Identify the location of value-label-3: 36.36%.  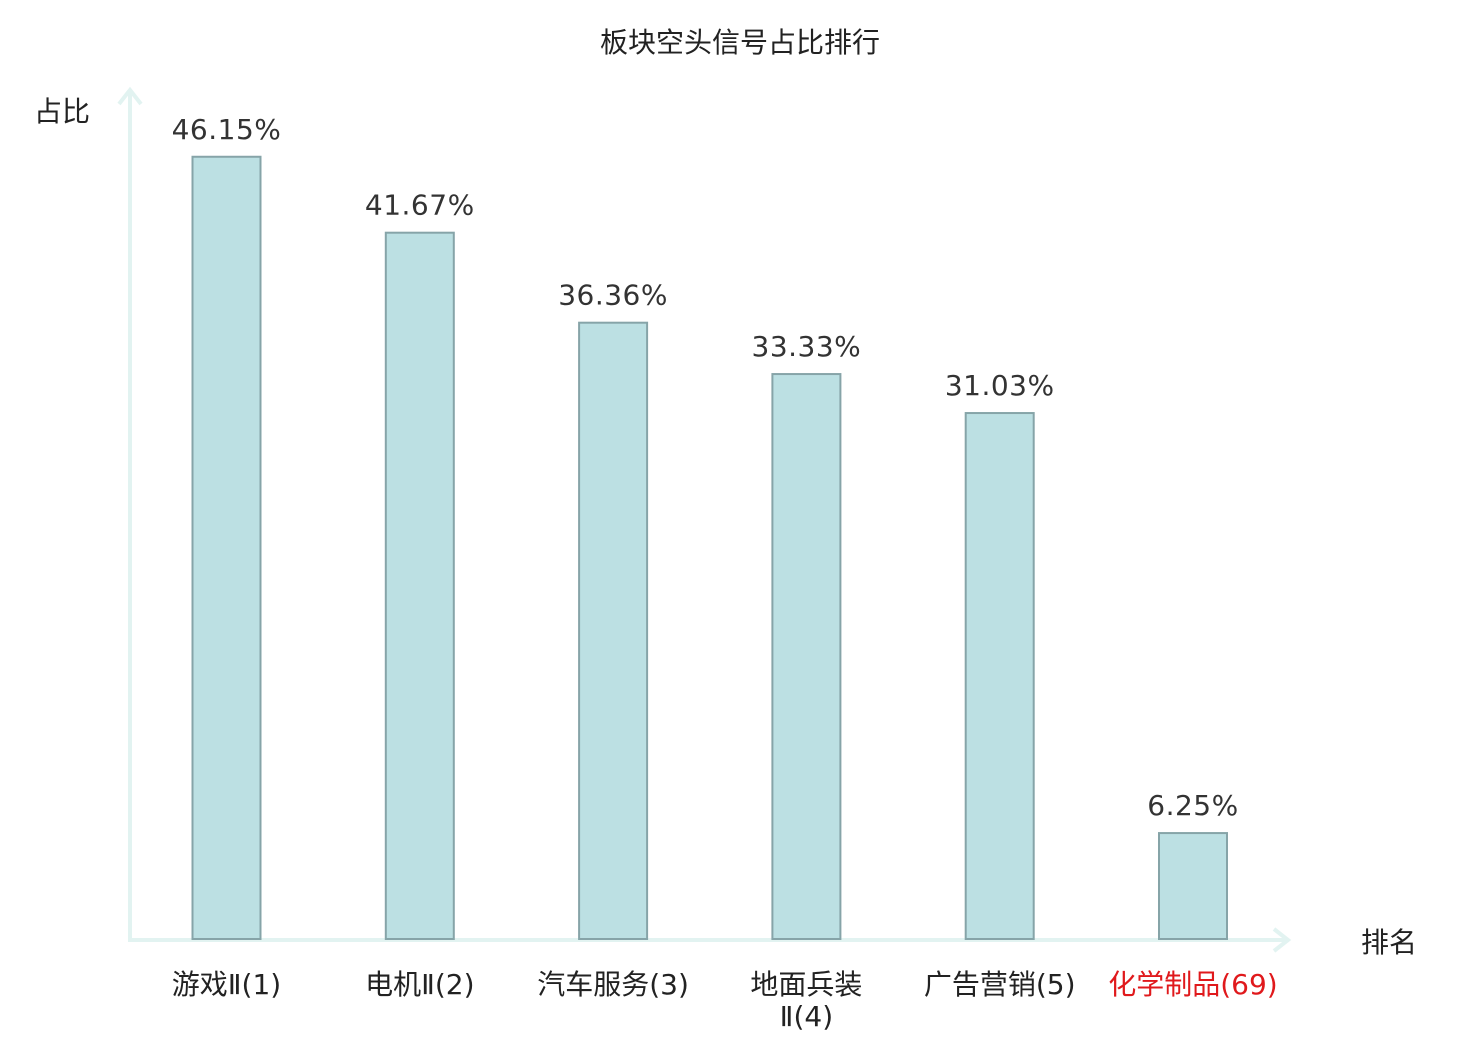
(613, 295).